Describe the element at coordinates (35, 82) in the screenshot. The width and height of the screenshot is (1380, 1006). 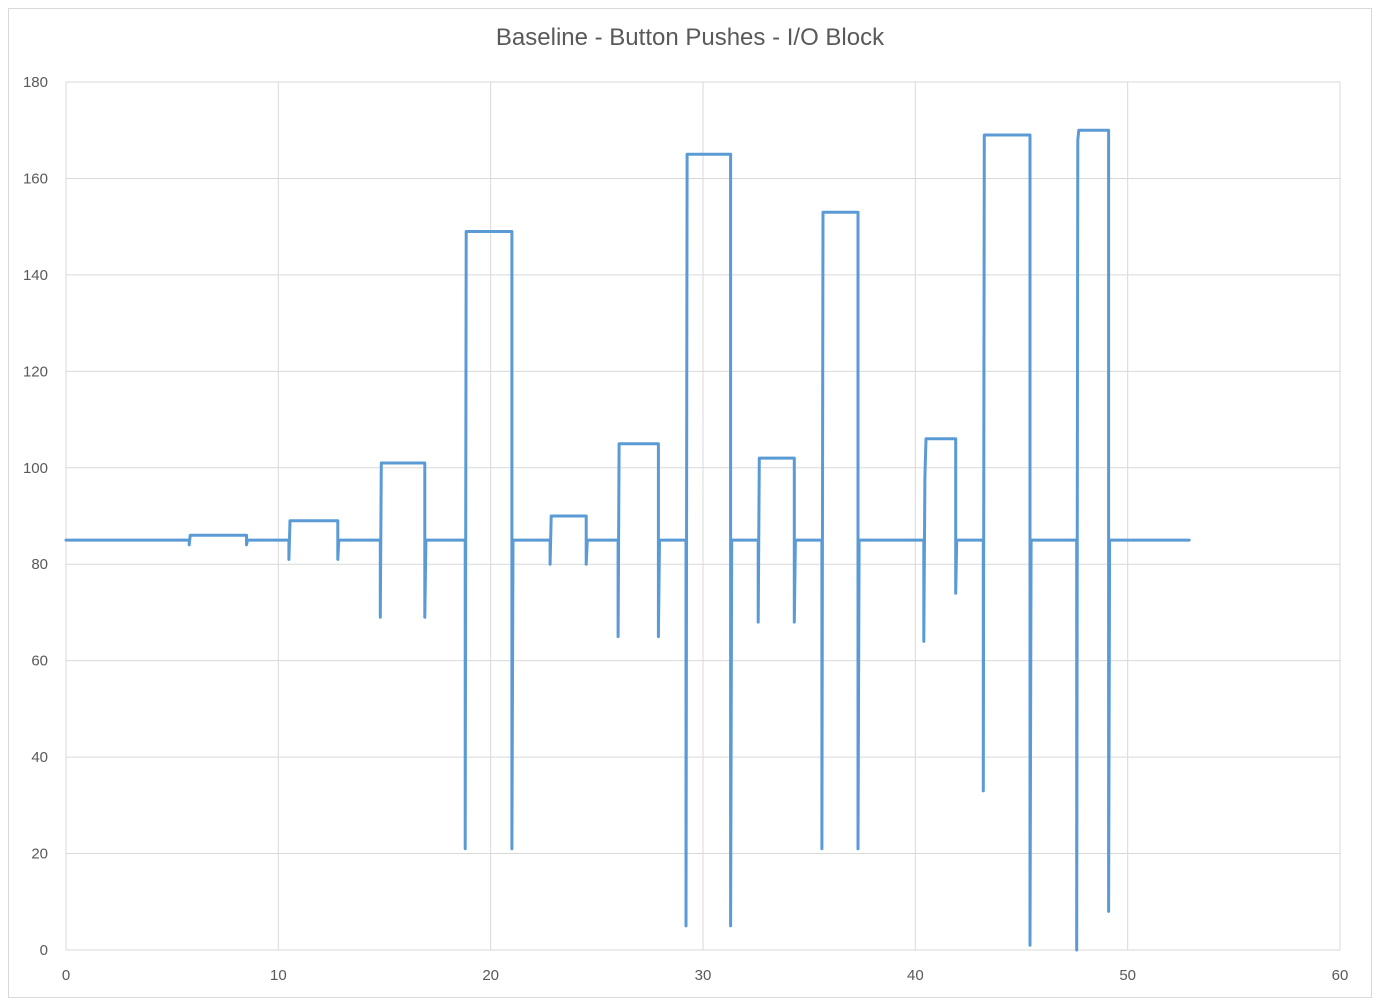
I see `y-tick-label: 180` at that location.